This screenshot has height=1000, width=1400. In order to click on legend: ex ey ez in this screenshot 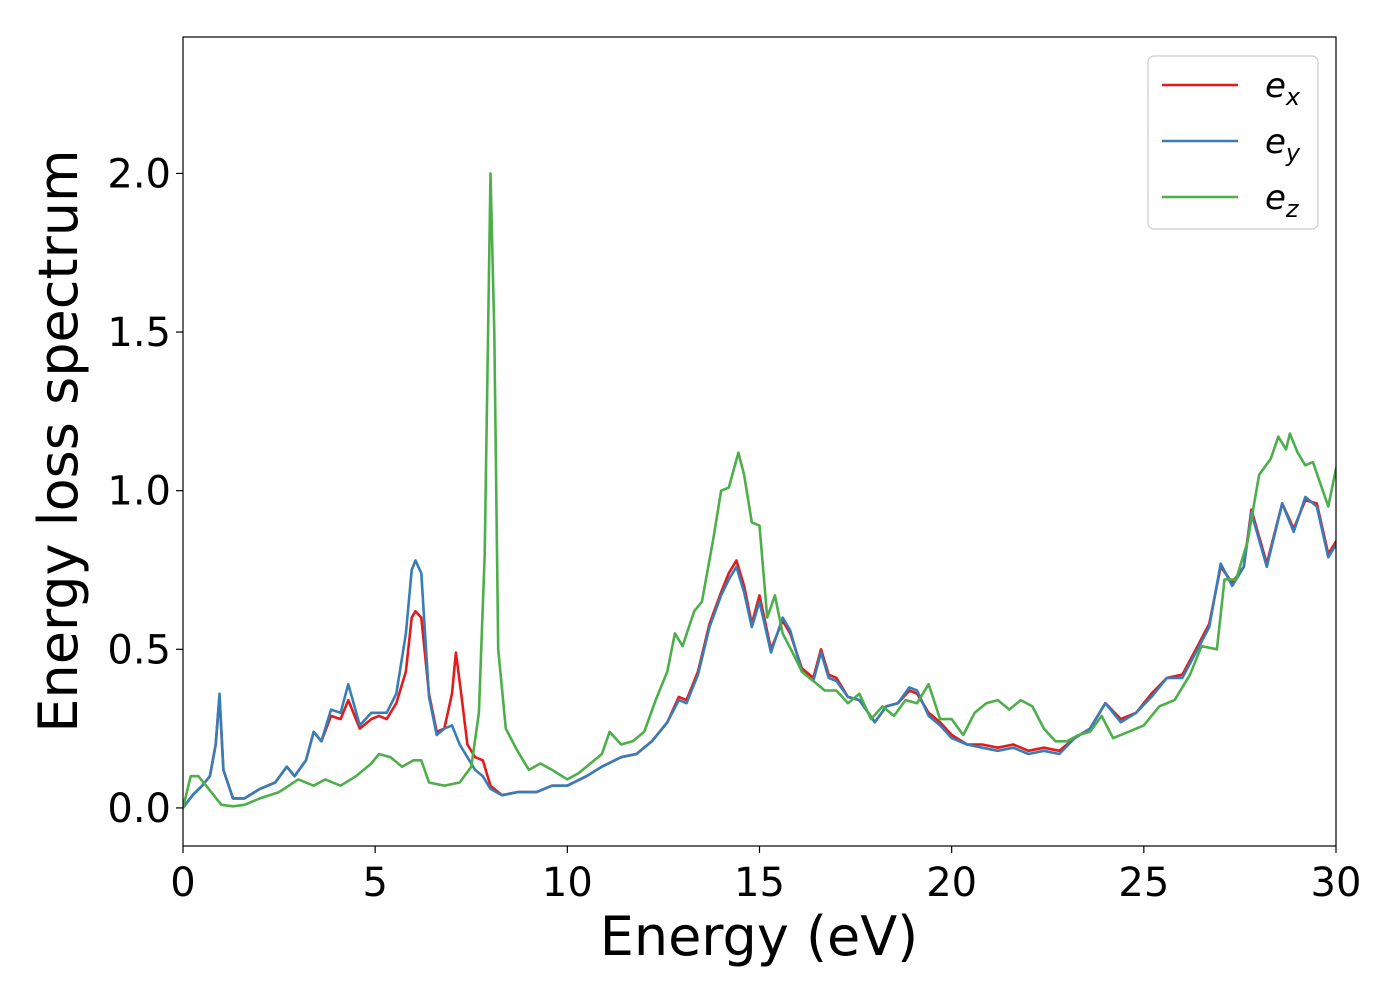, I will do `click(1233, 142)`.